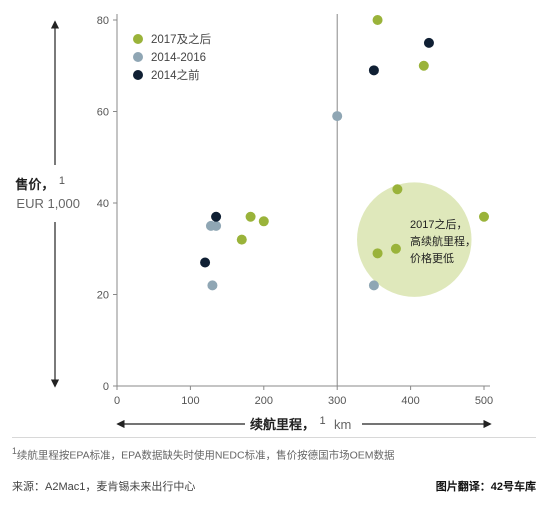 This screenshot has width=548, height=513. What do you see at coordinates (438, 224) in the screenshot?
I see `highlight-label-line-1: 2017之后，` at bounding box center [438, 224].